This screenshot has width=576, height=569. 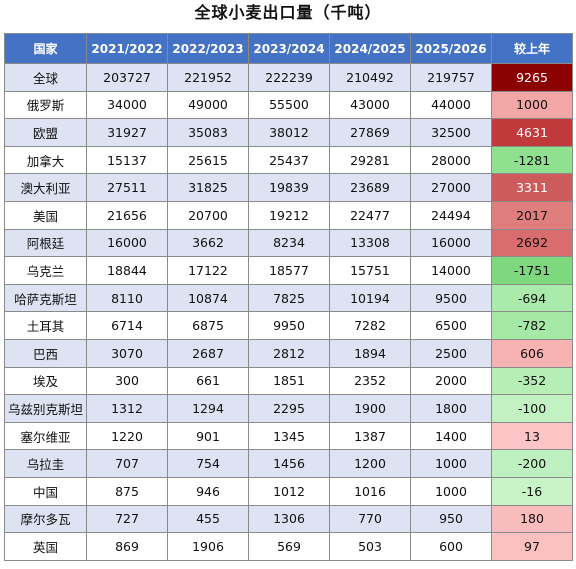 What do you see at coordinates (208, 270) in the screenshot?
I see `value-cell: 17122` at bounding box center [208, 270].